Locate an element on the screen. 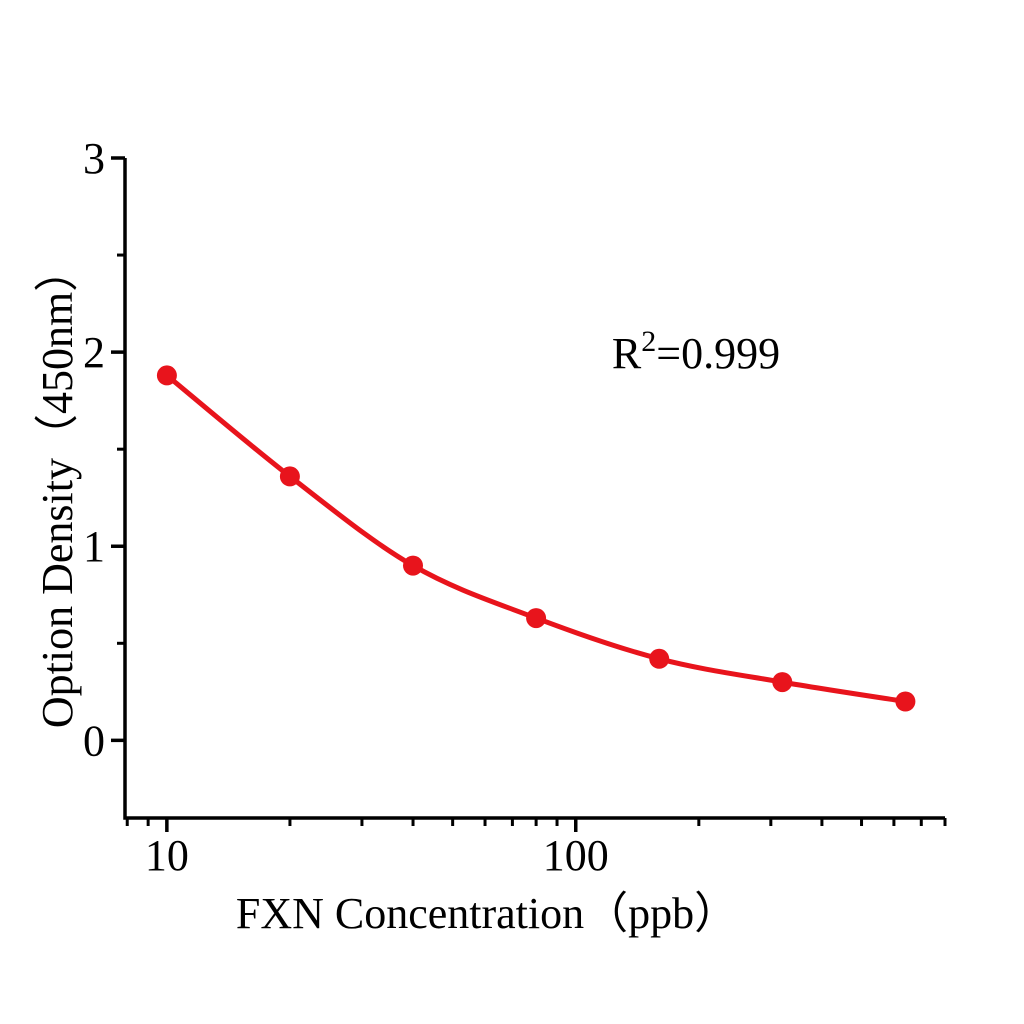  r-squared-base: R is located at coordinates (627, 353).